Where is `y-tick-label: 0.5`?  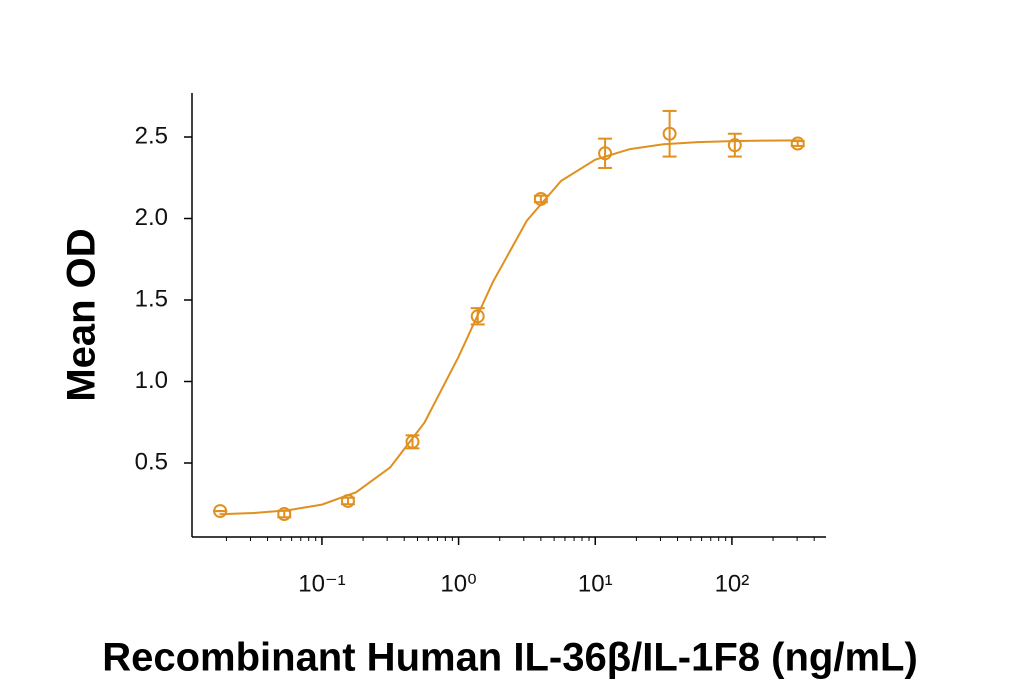
y-tick-label: 0.5 is located at coordinates (151, 461).